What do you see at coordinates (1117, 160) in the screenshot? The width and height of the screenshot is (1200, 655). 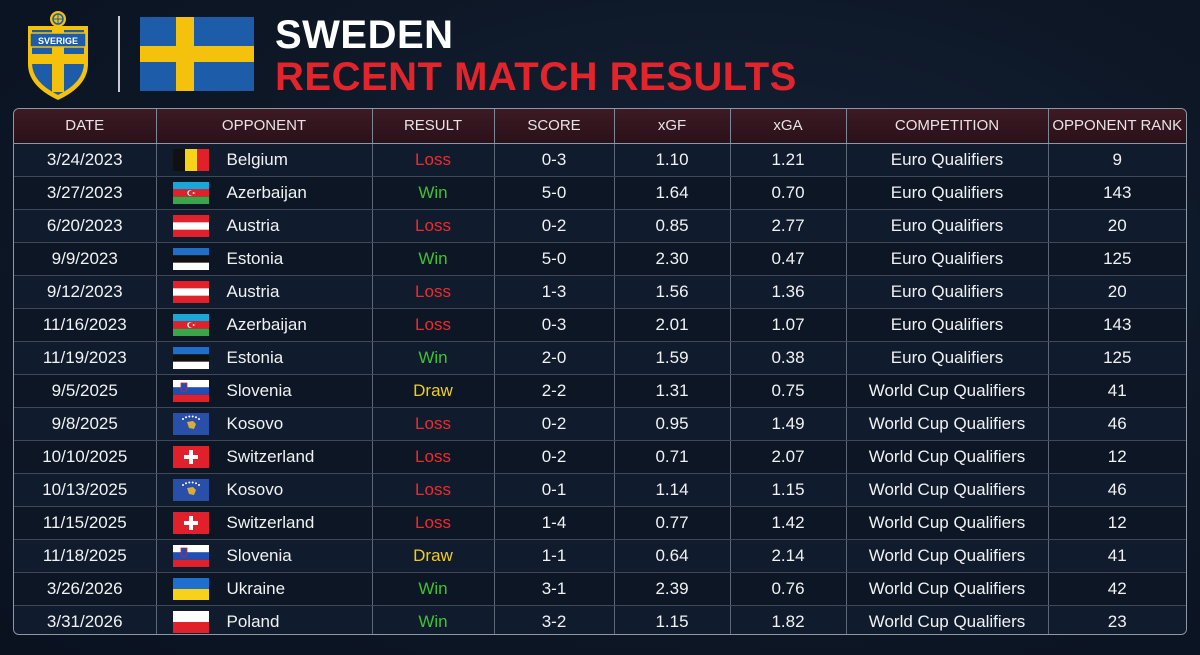 I see `cell-opponent-rank: 9` at bounding box center [1117, 160].